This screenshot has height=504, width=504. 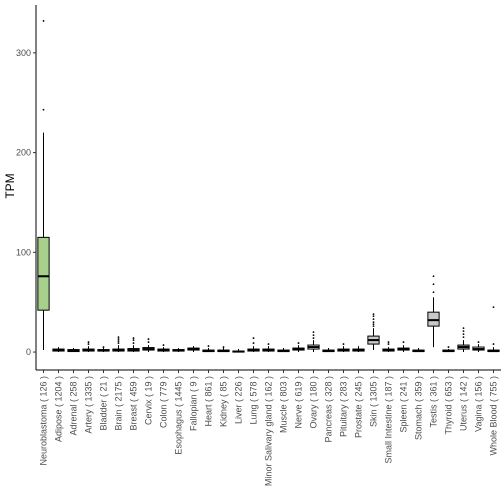 What do you see at coordinates (464, 403) in the screenshot?
I see `x-tick-label: Uterus ( 142 )` at bounding box center [464, 403].